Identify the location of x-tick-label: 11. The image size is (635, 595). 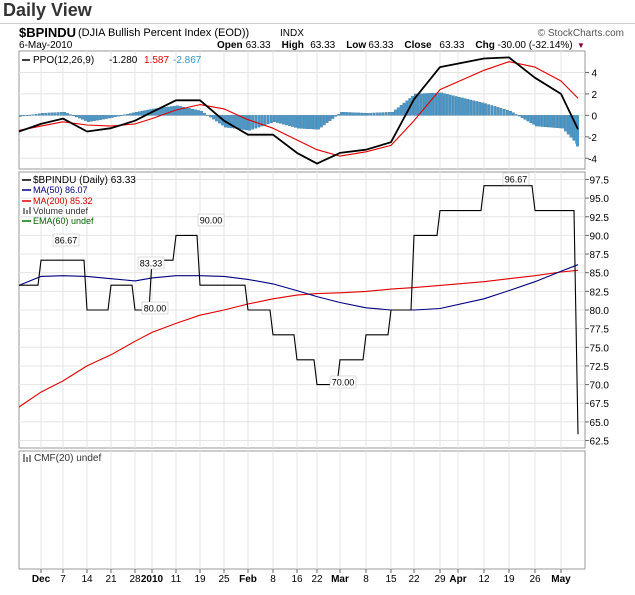
(176, 579).